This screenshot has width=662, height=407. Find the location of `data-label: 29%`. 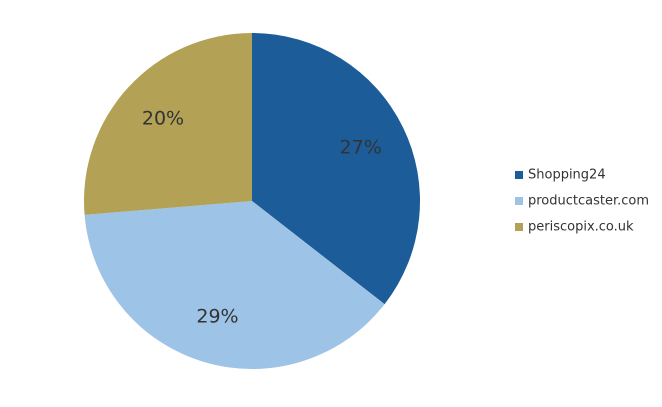

data-label: 29% is located at coordinates (217, 316).